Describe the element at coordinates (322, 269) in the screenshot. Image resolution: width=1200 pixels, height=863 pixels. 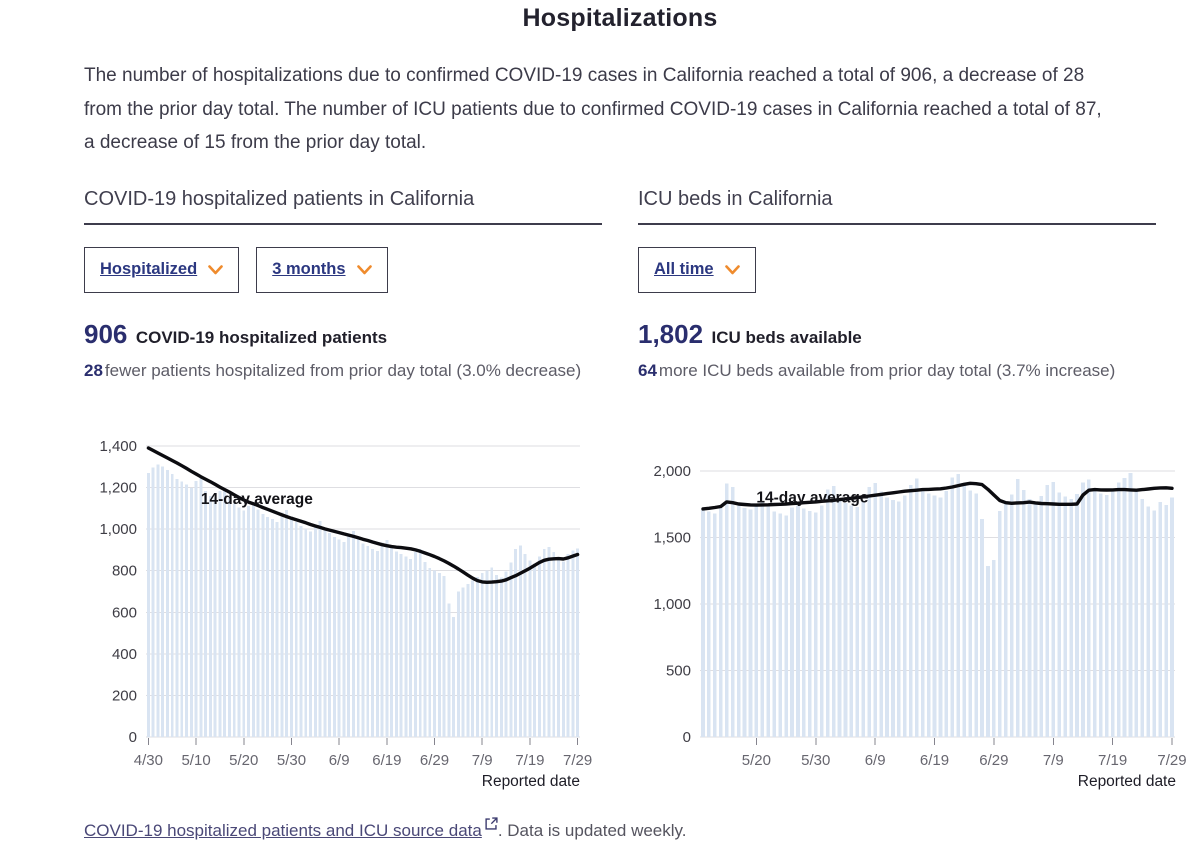
I see `time-range-dropdown: 3 months` at that location.